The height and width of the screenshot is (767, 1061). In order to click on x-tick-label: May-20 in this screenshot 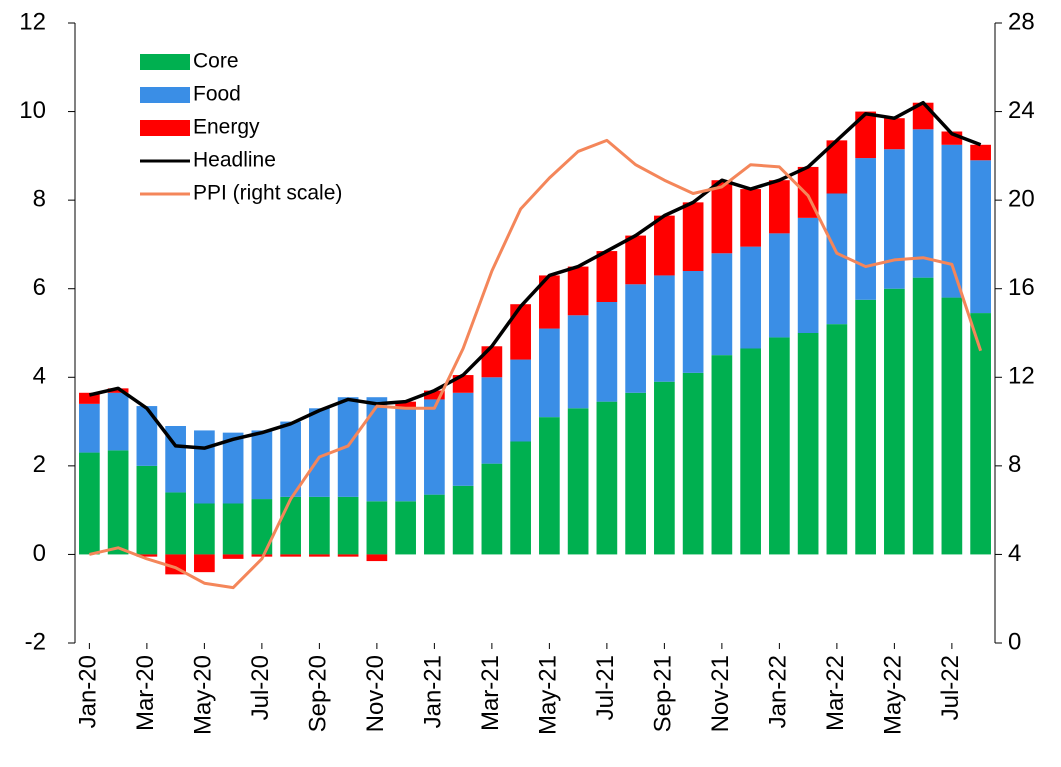, I will do `click(203, 695)`.